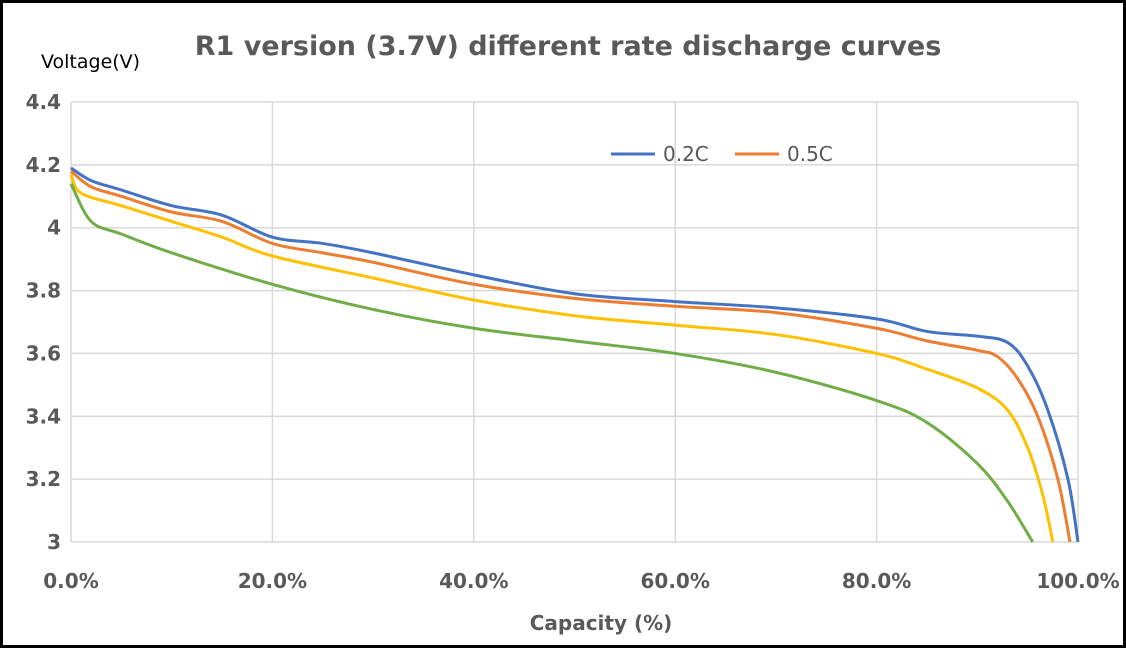 This screenshot has height=648, width=1126. Describe the element at coordinates (43, 353) in the screenshot. I see `y-tick-label: 3.6` at that location.